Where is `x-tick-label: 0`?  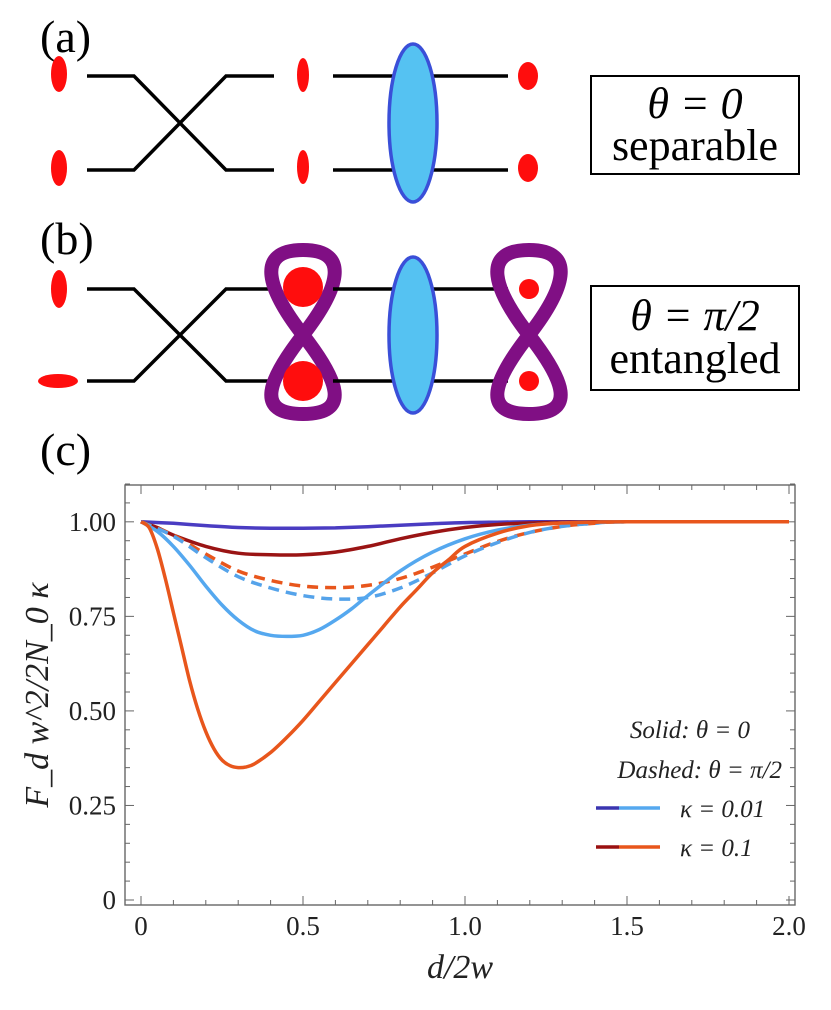 x-tick-label: 0 is located at coordinates (141, 926).